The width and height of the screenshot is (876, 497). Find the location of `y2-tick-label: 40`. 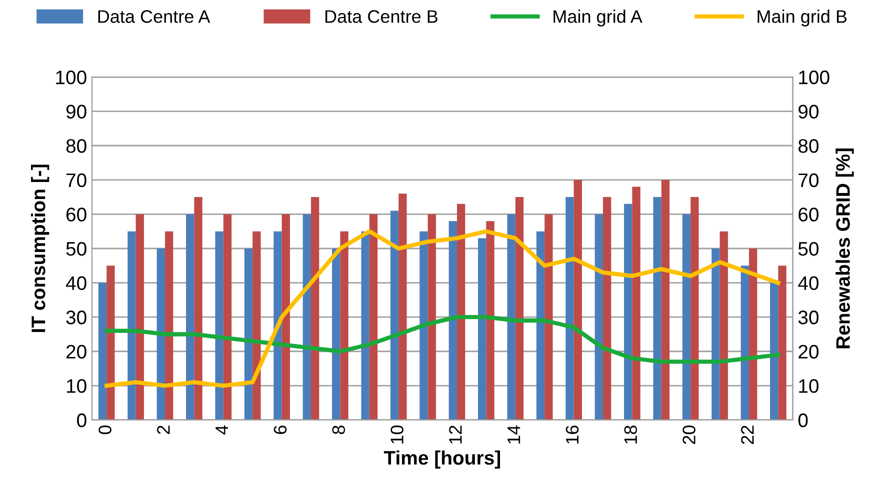

y2-tick-label: 40 is located at coordinates (808, 283).